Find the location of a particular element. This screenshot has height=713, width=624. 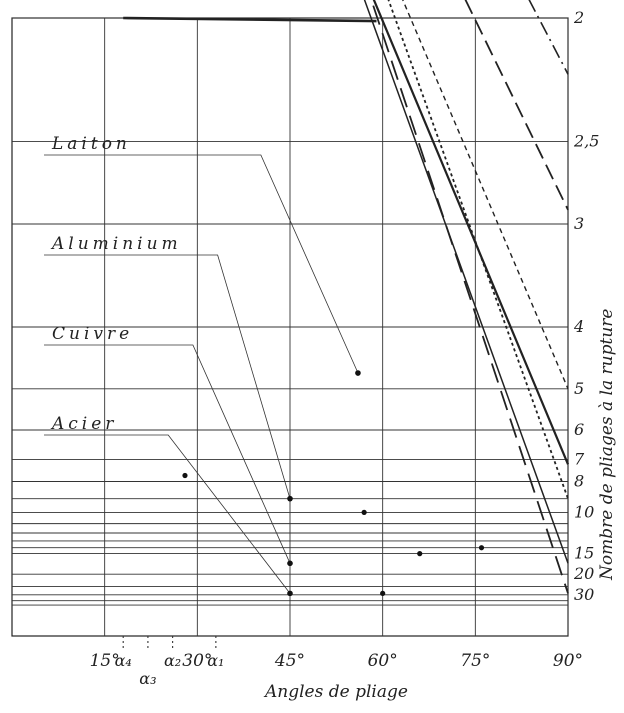

y-tick-label: 8 is located at coordinates (579, 481).